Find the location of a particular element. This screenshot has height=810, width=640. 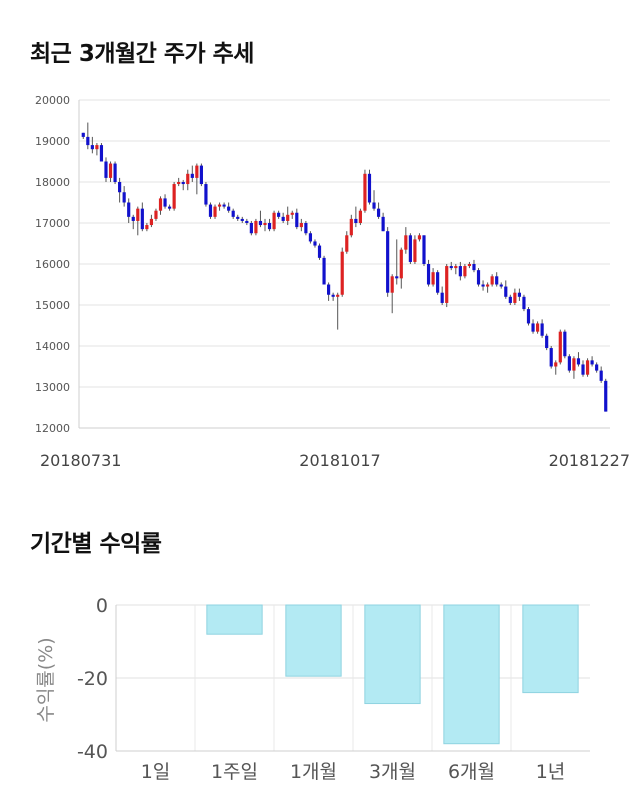

y-axis-label: 수익률(%) is located at coordinates (46, 679).